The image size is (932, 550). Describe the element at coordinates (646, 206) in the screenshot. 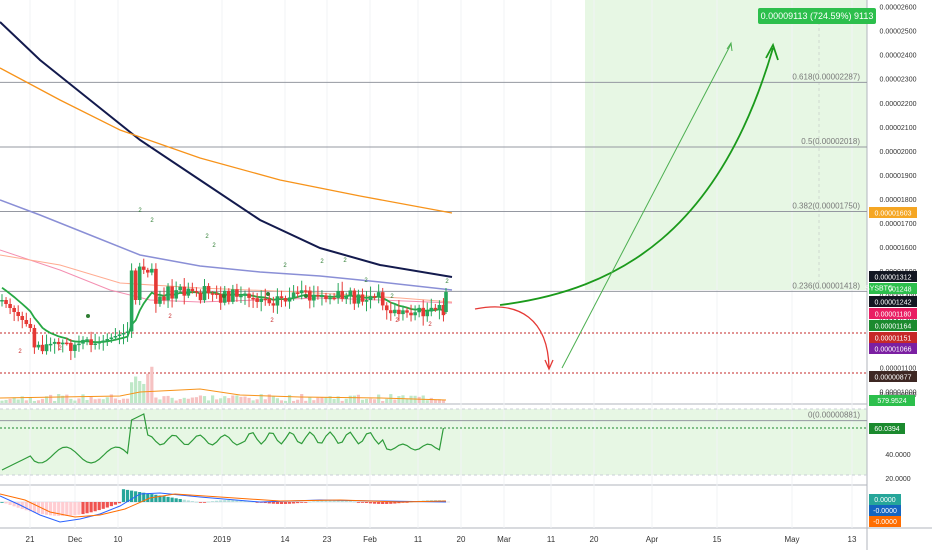

I see `trend-projection-line` at that location.